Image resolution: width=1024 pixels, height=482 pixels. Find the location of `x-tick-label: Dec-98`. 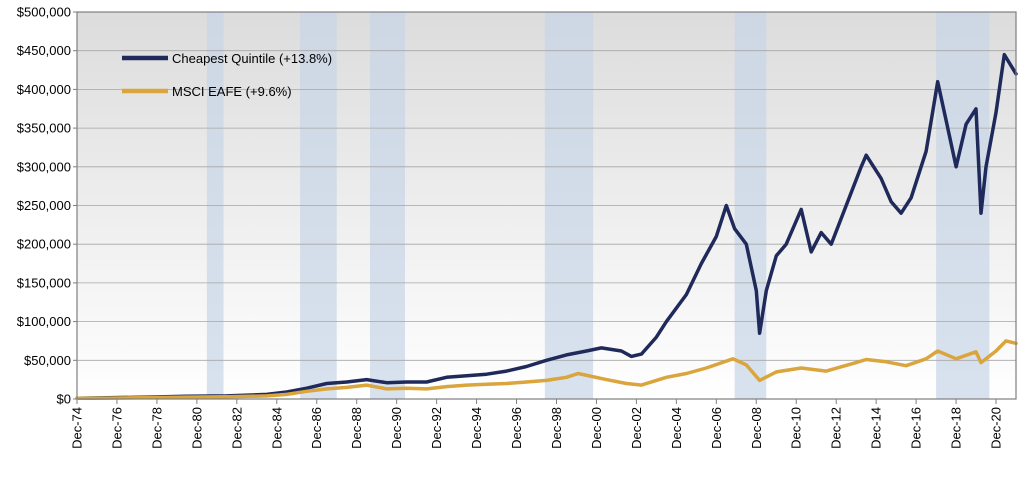

x-tick-label: Dec-98 is located at coordinates (556, 428).